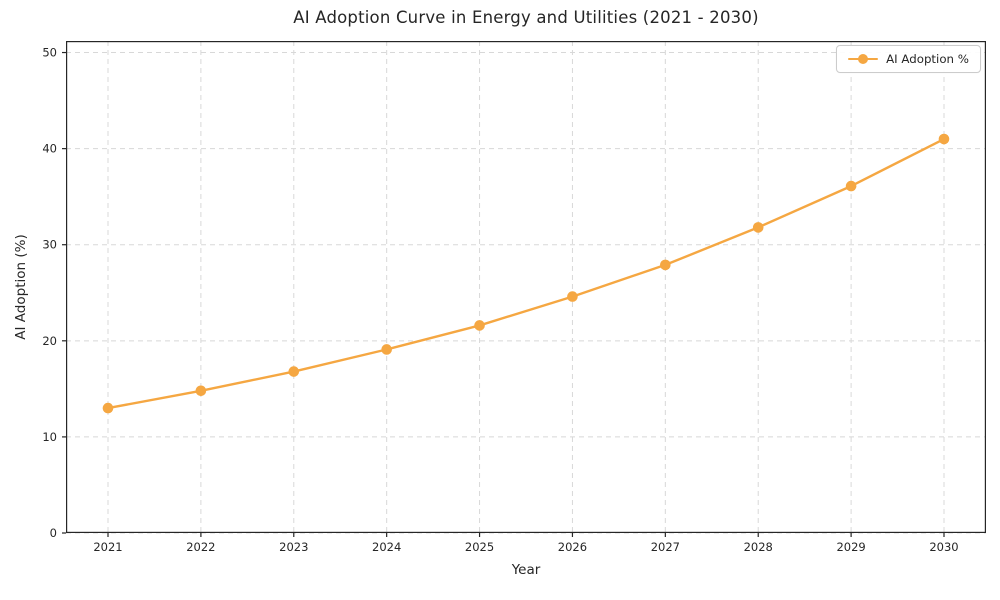 This screenshot has width=1000, height=600. I want to click on x-tick-label-2026: 2026, so click(572, 547).